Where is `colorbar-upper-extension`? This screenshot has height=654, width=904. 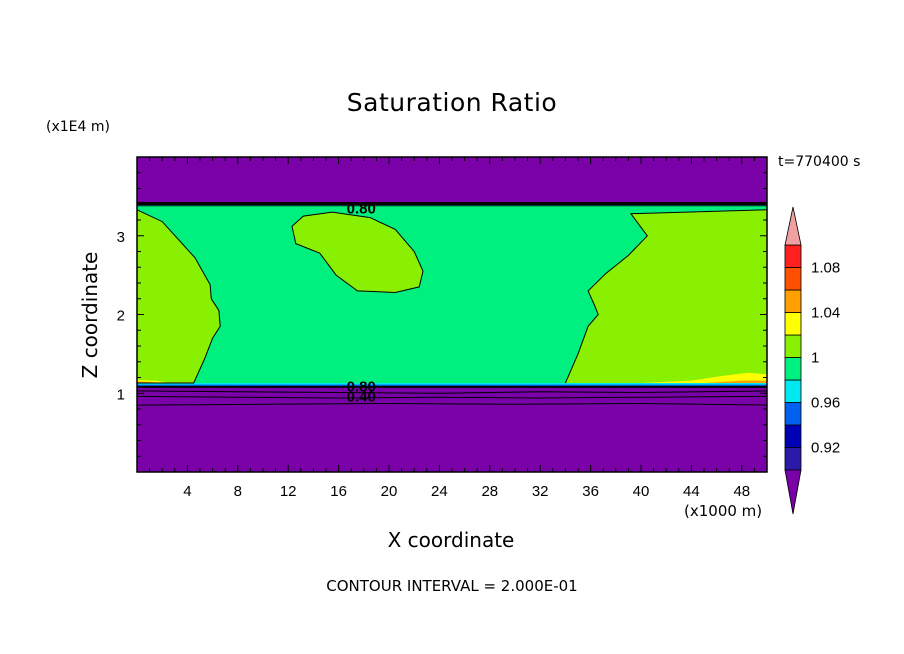
colorbar-upper-extension is located at coordinates (793, 226).